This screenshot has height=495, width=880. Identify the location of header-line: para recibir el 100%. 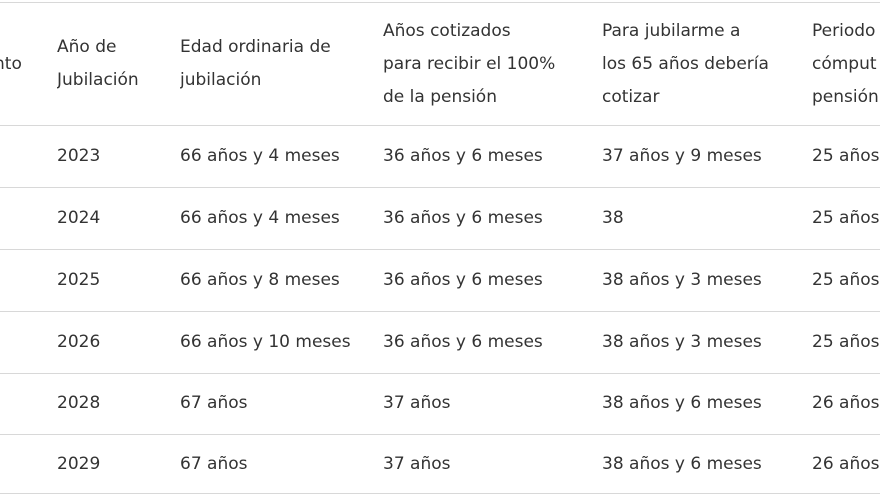
(469, 63).